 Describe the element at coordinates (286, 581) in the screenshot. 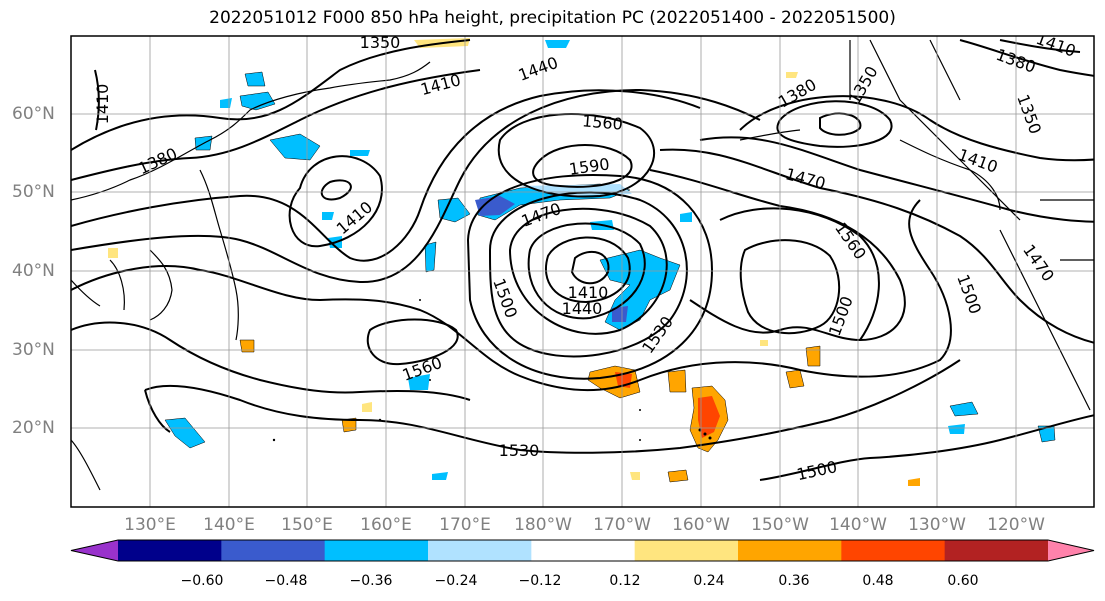

I see `colorbar-tick: −0.48` at that location.